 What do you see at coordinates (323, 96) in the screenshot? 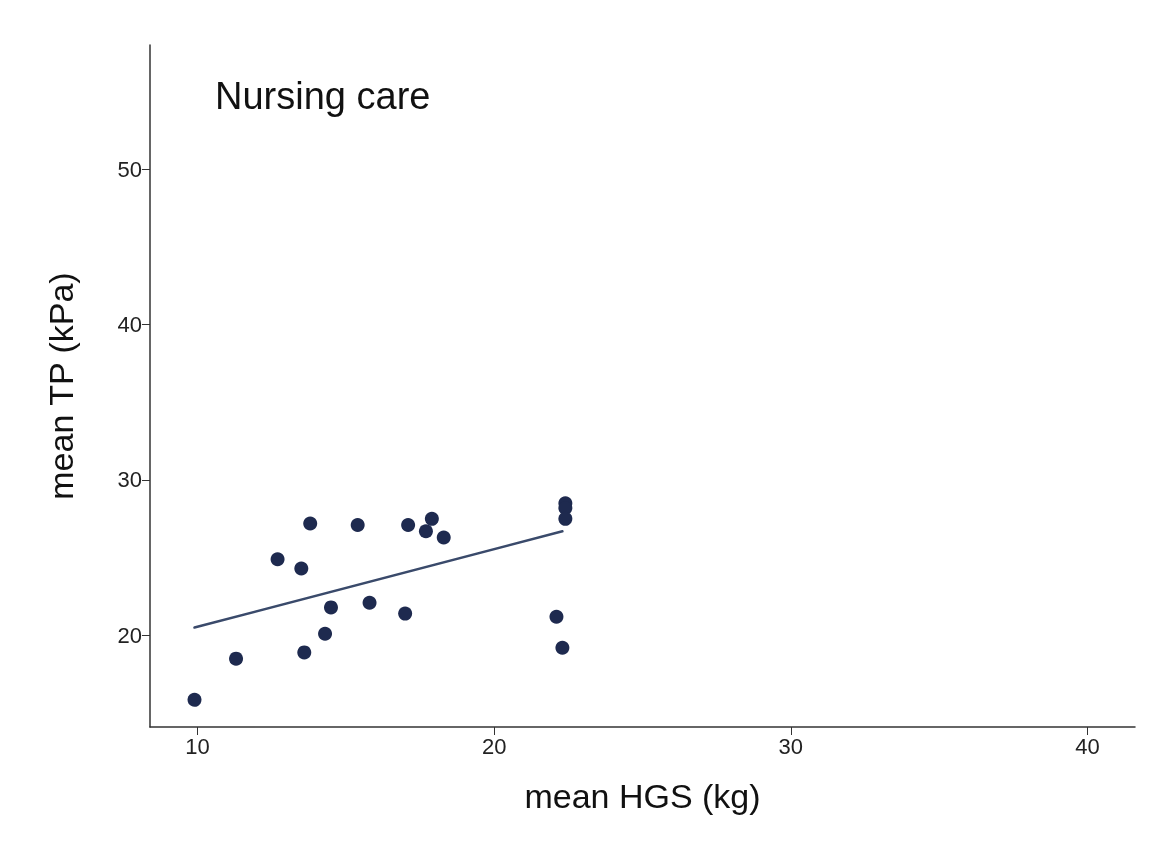
I see `text: Nursing care` at bounding box center [323, 96].